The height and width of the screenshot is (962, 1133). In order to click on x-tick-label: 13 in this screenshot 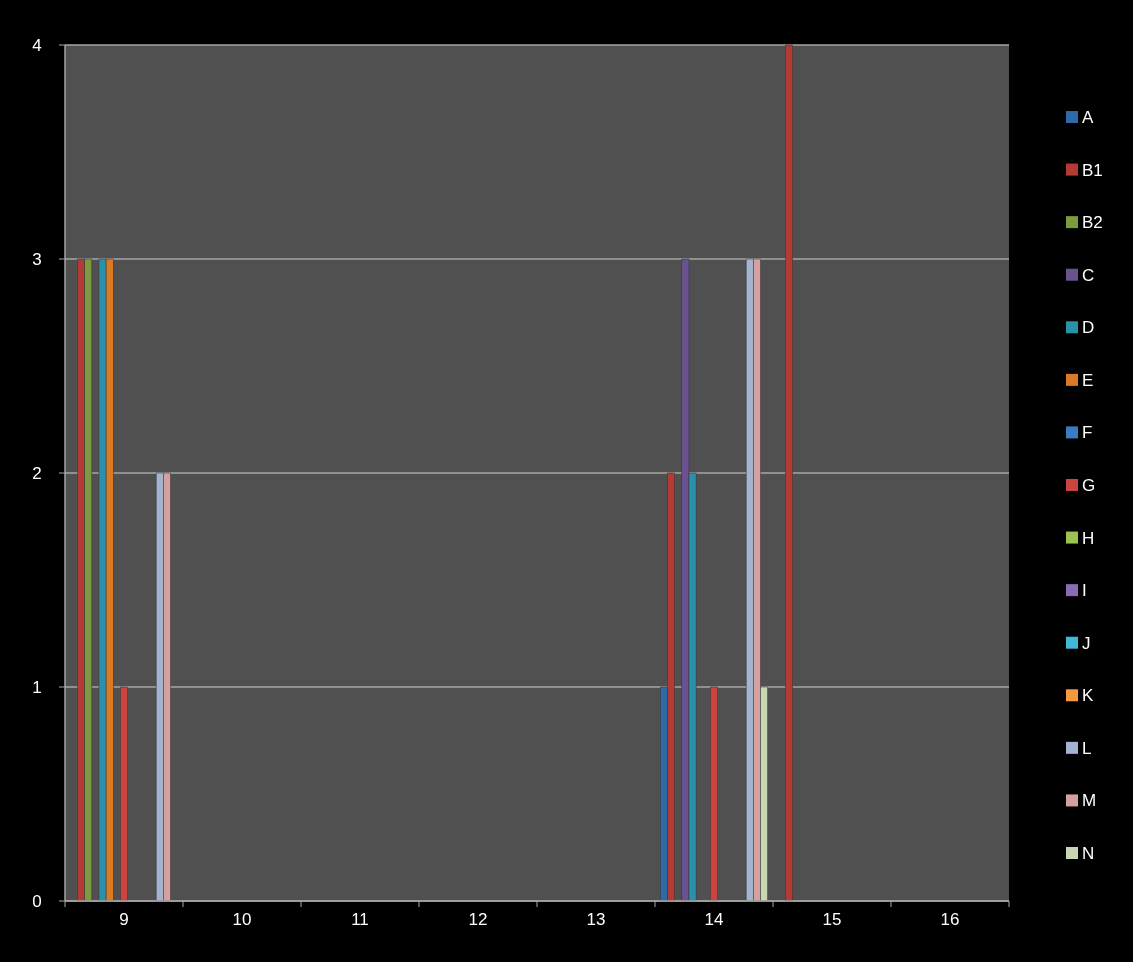, I will do `click(596, 919)`.